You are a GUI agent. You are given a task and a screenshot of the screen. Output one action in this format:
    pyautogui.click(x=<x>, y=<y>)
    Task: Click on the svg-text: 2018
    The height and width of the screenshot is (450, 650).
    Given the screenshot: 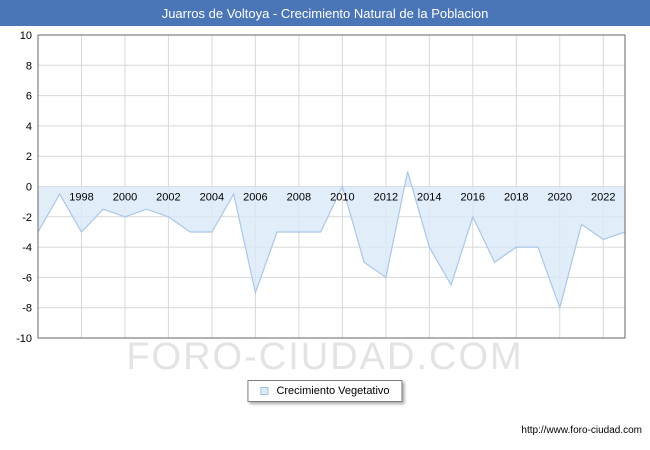 What is the action you would take?
    pyautogui.click(x=516, y=198)
    